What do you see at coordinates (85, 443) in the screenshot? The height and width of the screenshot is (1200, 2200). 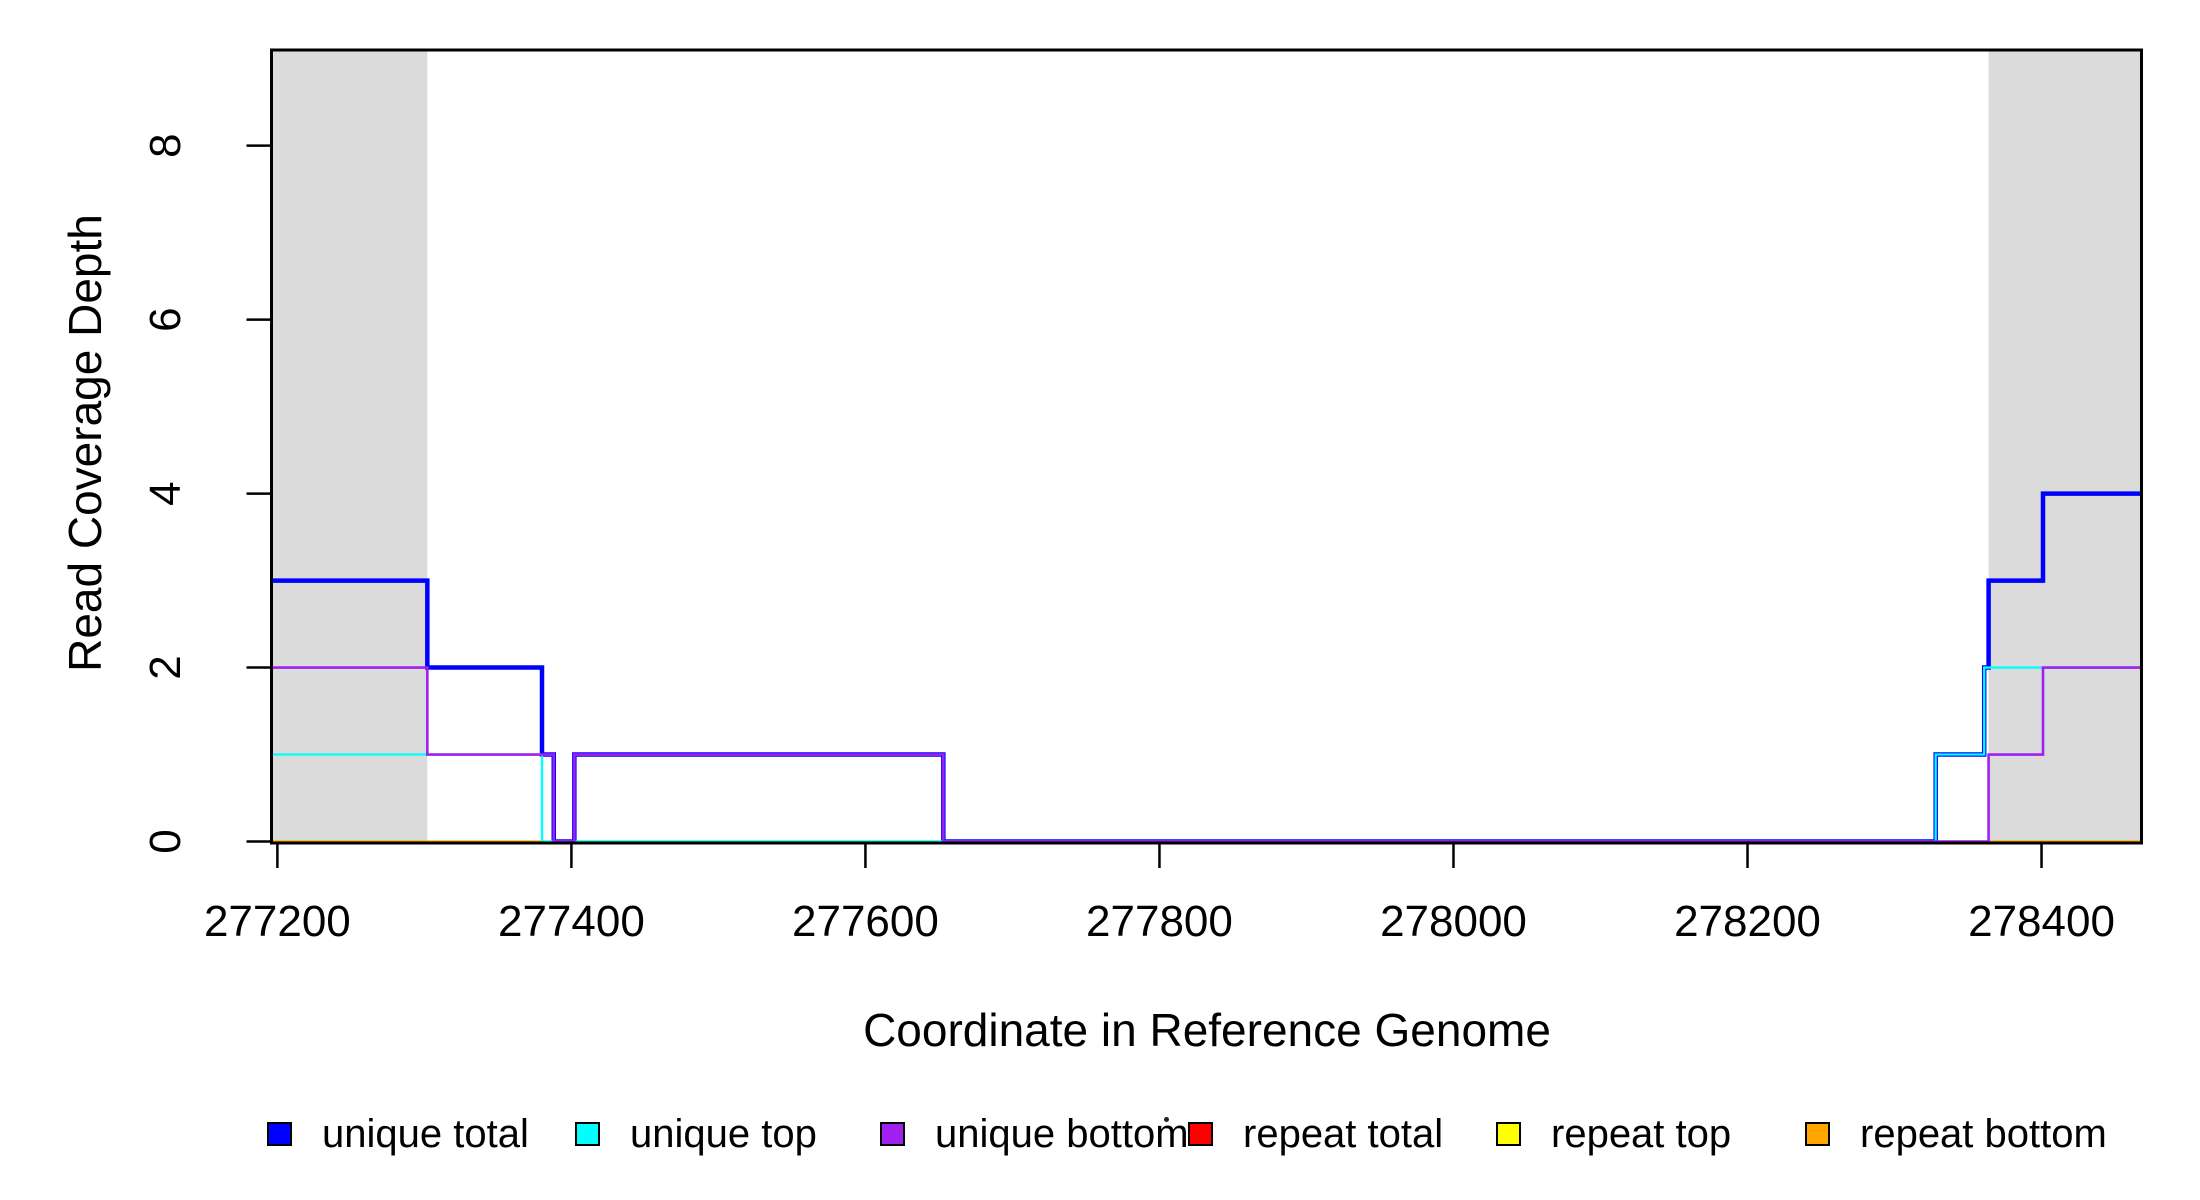 I see `y-axis-title: Read Coverage Depth` at bounding box center [85, 443].